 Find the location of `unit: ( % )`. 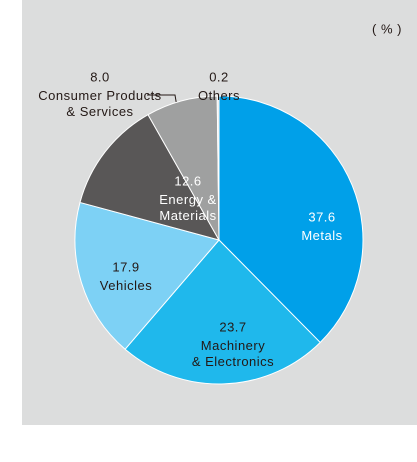

unit: ( % ) is located at coordinates (387, 28).